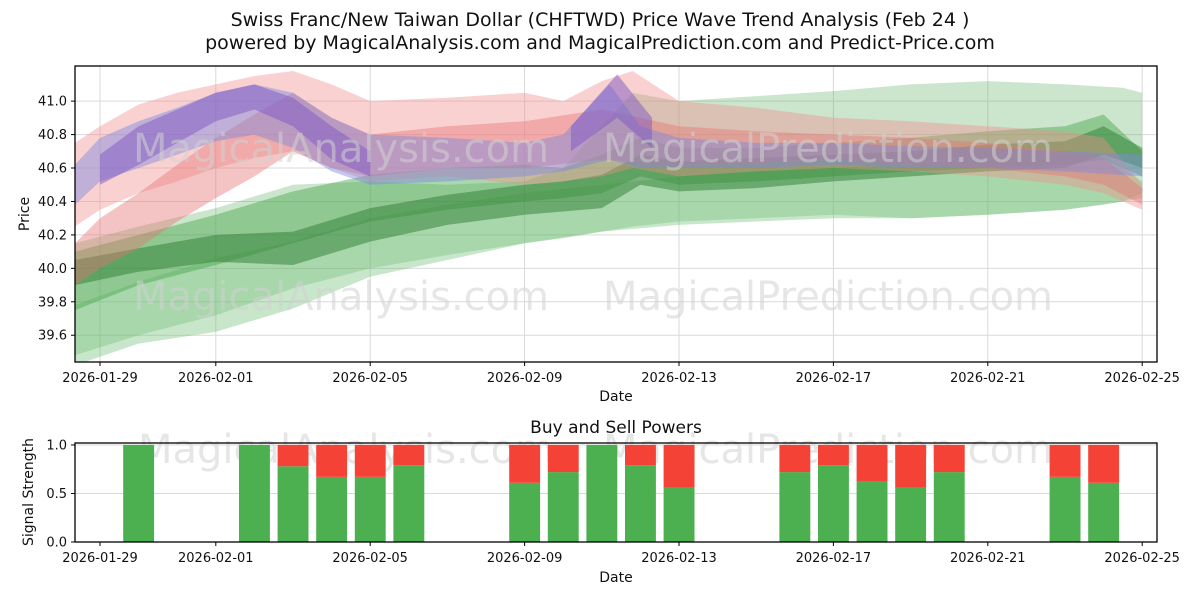  Describe the element at coordinates (52, 202) in the screenshot. I see `y-tick-label: 40.4` at that location.